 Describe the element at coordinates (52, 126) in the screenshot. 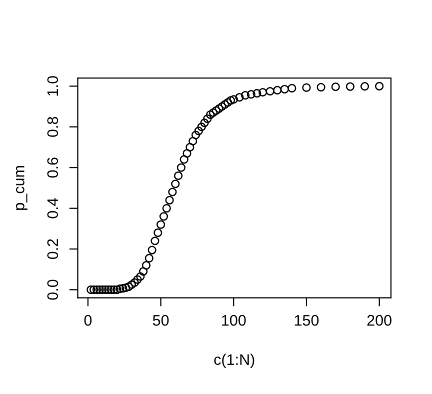

I see `y-tick-label: 0.8` at that location.